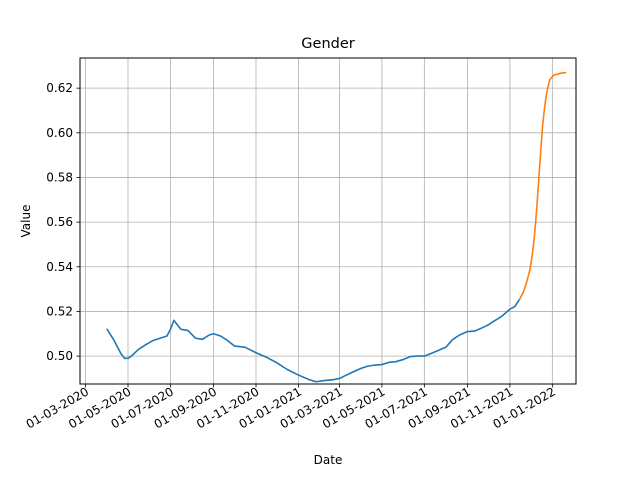 The height and width of the screenshot is (480, 640). Describe the element at coordinates (59, 222) in the screenshot. I see `y-tick-label: 0.56` at that location.